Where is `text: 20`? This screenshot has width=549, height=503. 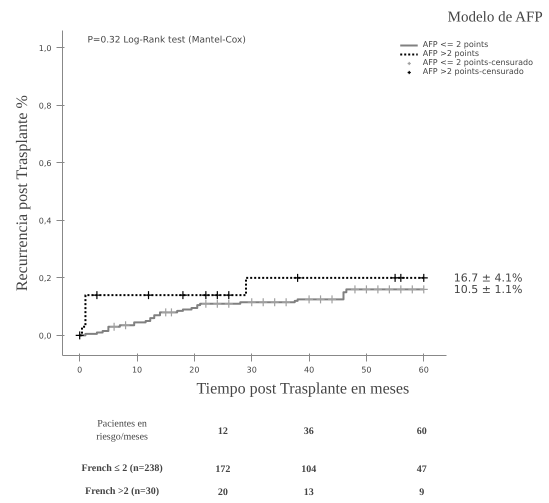
text: 20 is located at coordinates (223, 492).